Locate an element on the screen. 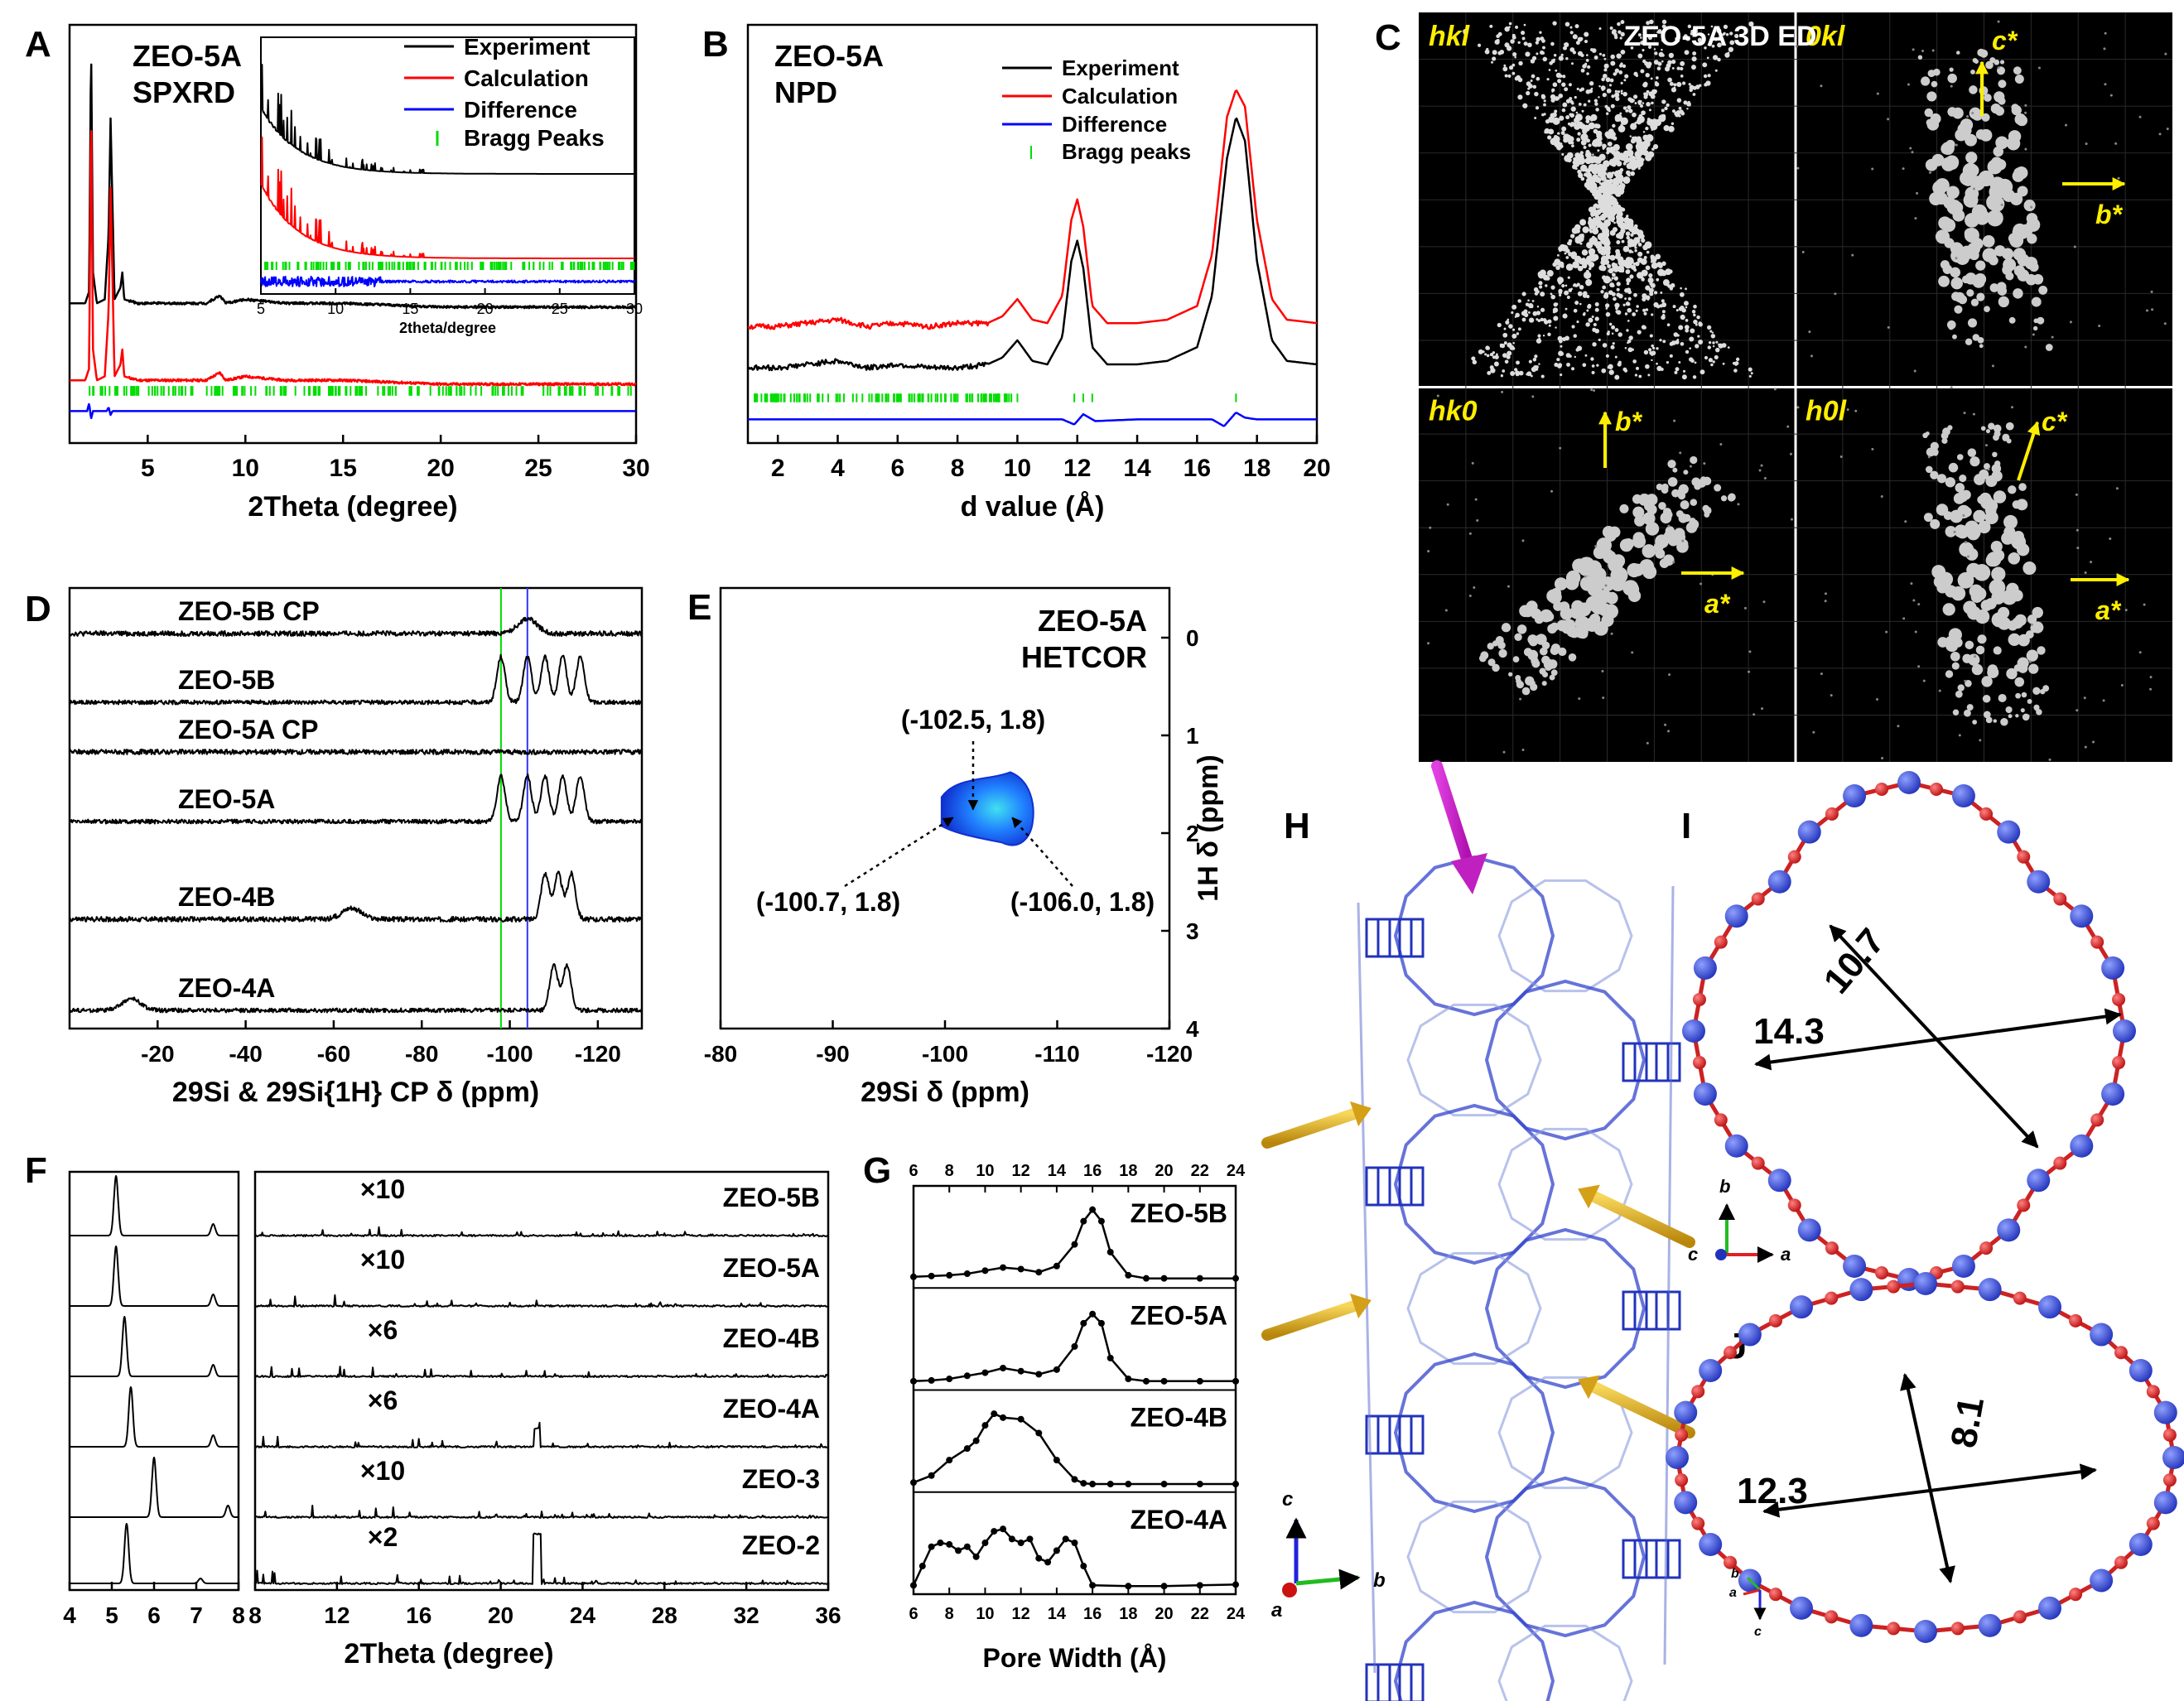 This screenshot has height=1701, width=2184. panel-h-channel-arrow is located at coordinates (1310, 1128).